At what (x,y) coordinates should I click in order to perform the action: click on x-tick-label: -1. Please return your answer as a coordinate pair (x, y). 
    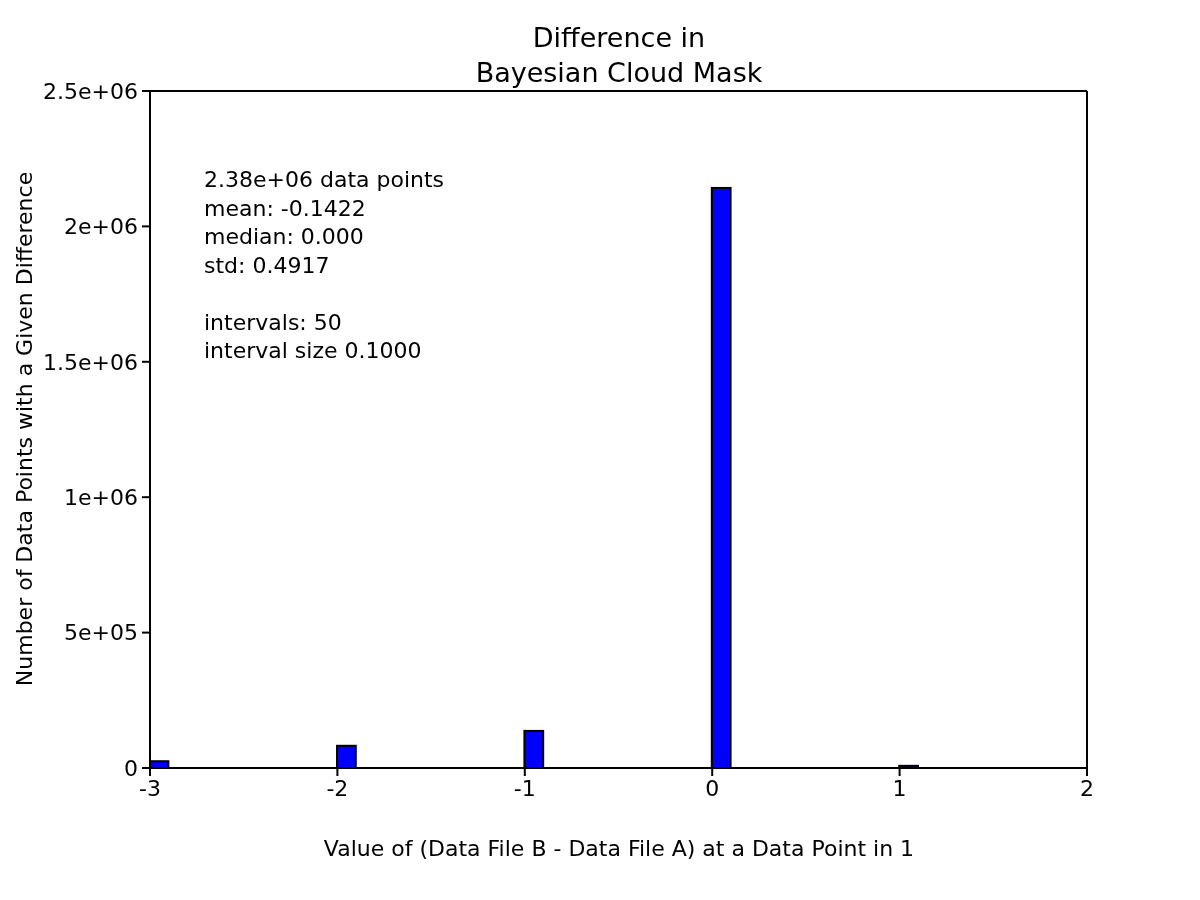
    Looking at the image, I should click on (524, 788).